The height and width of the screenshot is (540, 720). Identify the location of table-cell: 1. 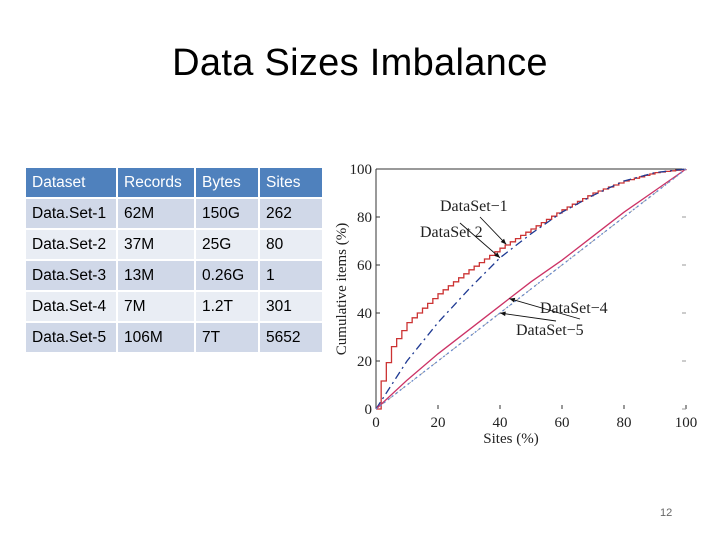
(290, 275).